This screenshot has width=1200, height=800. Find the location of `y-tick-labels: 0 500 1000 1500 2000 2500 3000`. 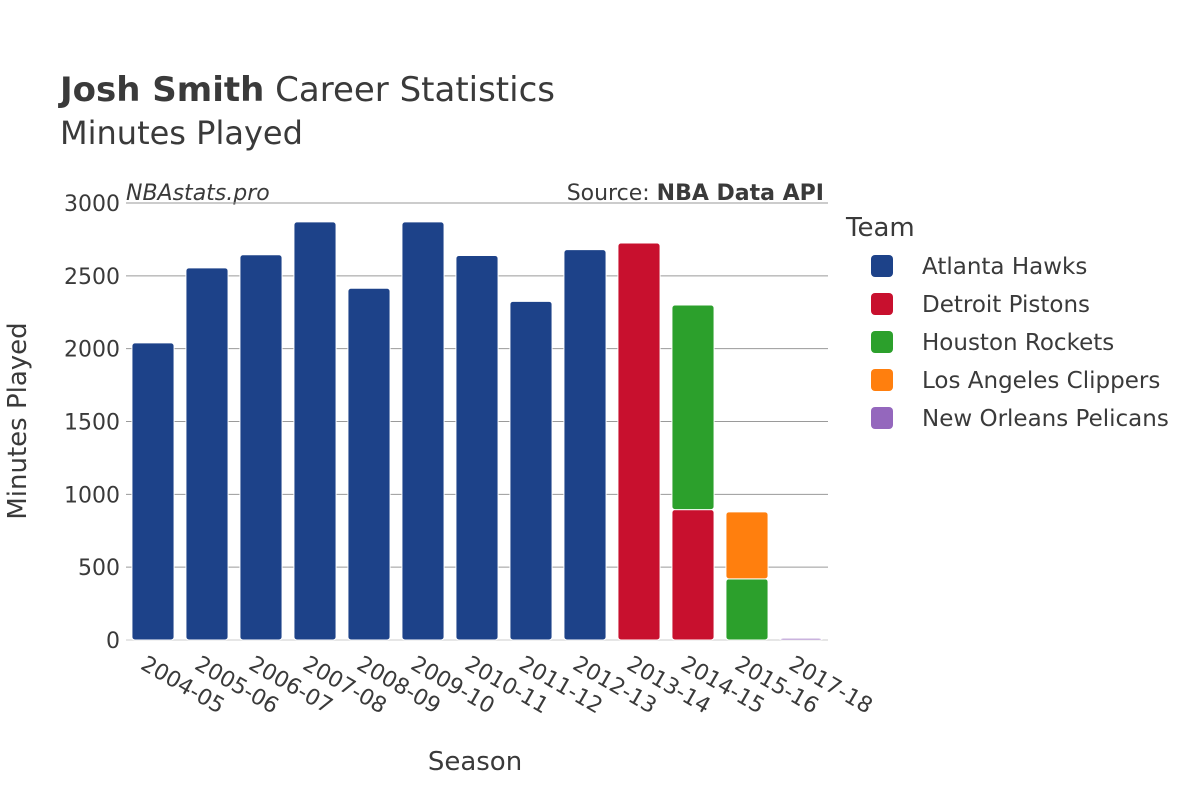

y-tick-labels: 0 500 1000 1500 2000 2500 3000 is located at coordinates (92, 423).